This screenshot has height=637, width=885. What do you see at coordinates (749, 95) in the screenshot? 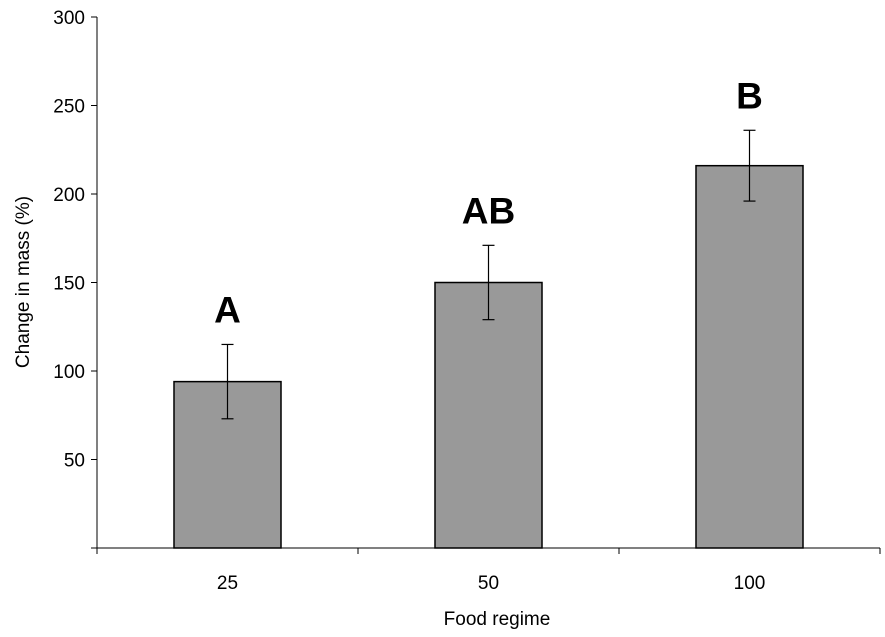
I see `significance-label: B` at bounding box center [749, 95].